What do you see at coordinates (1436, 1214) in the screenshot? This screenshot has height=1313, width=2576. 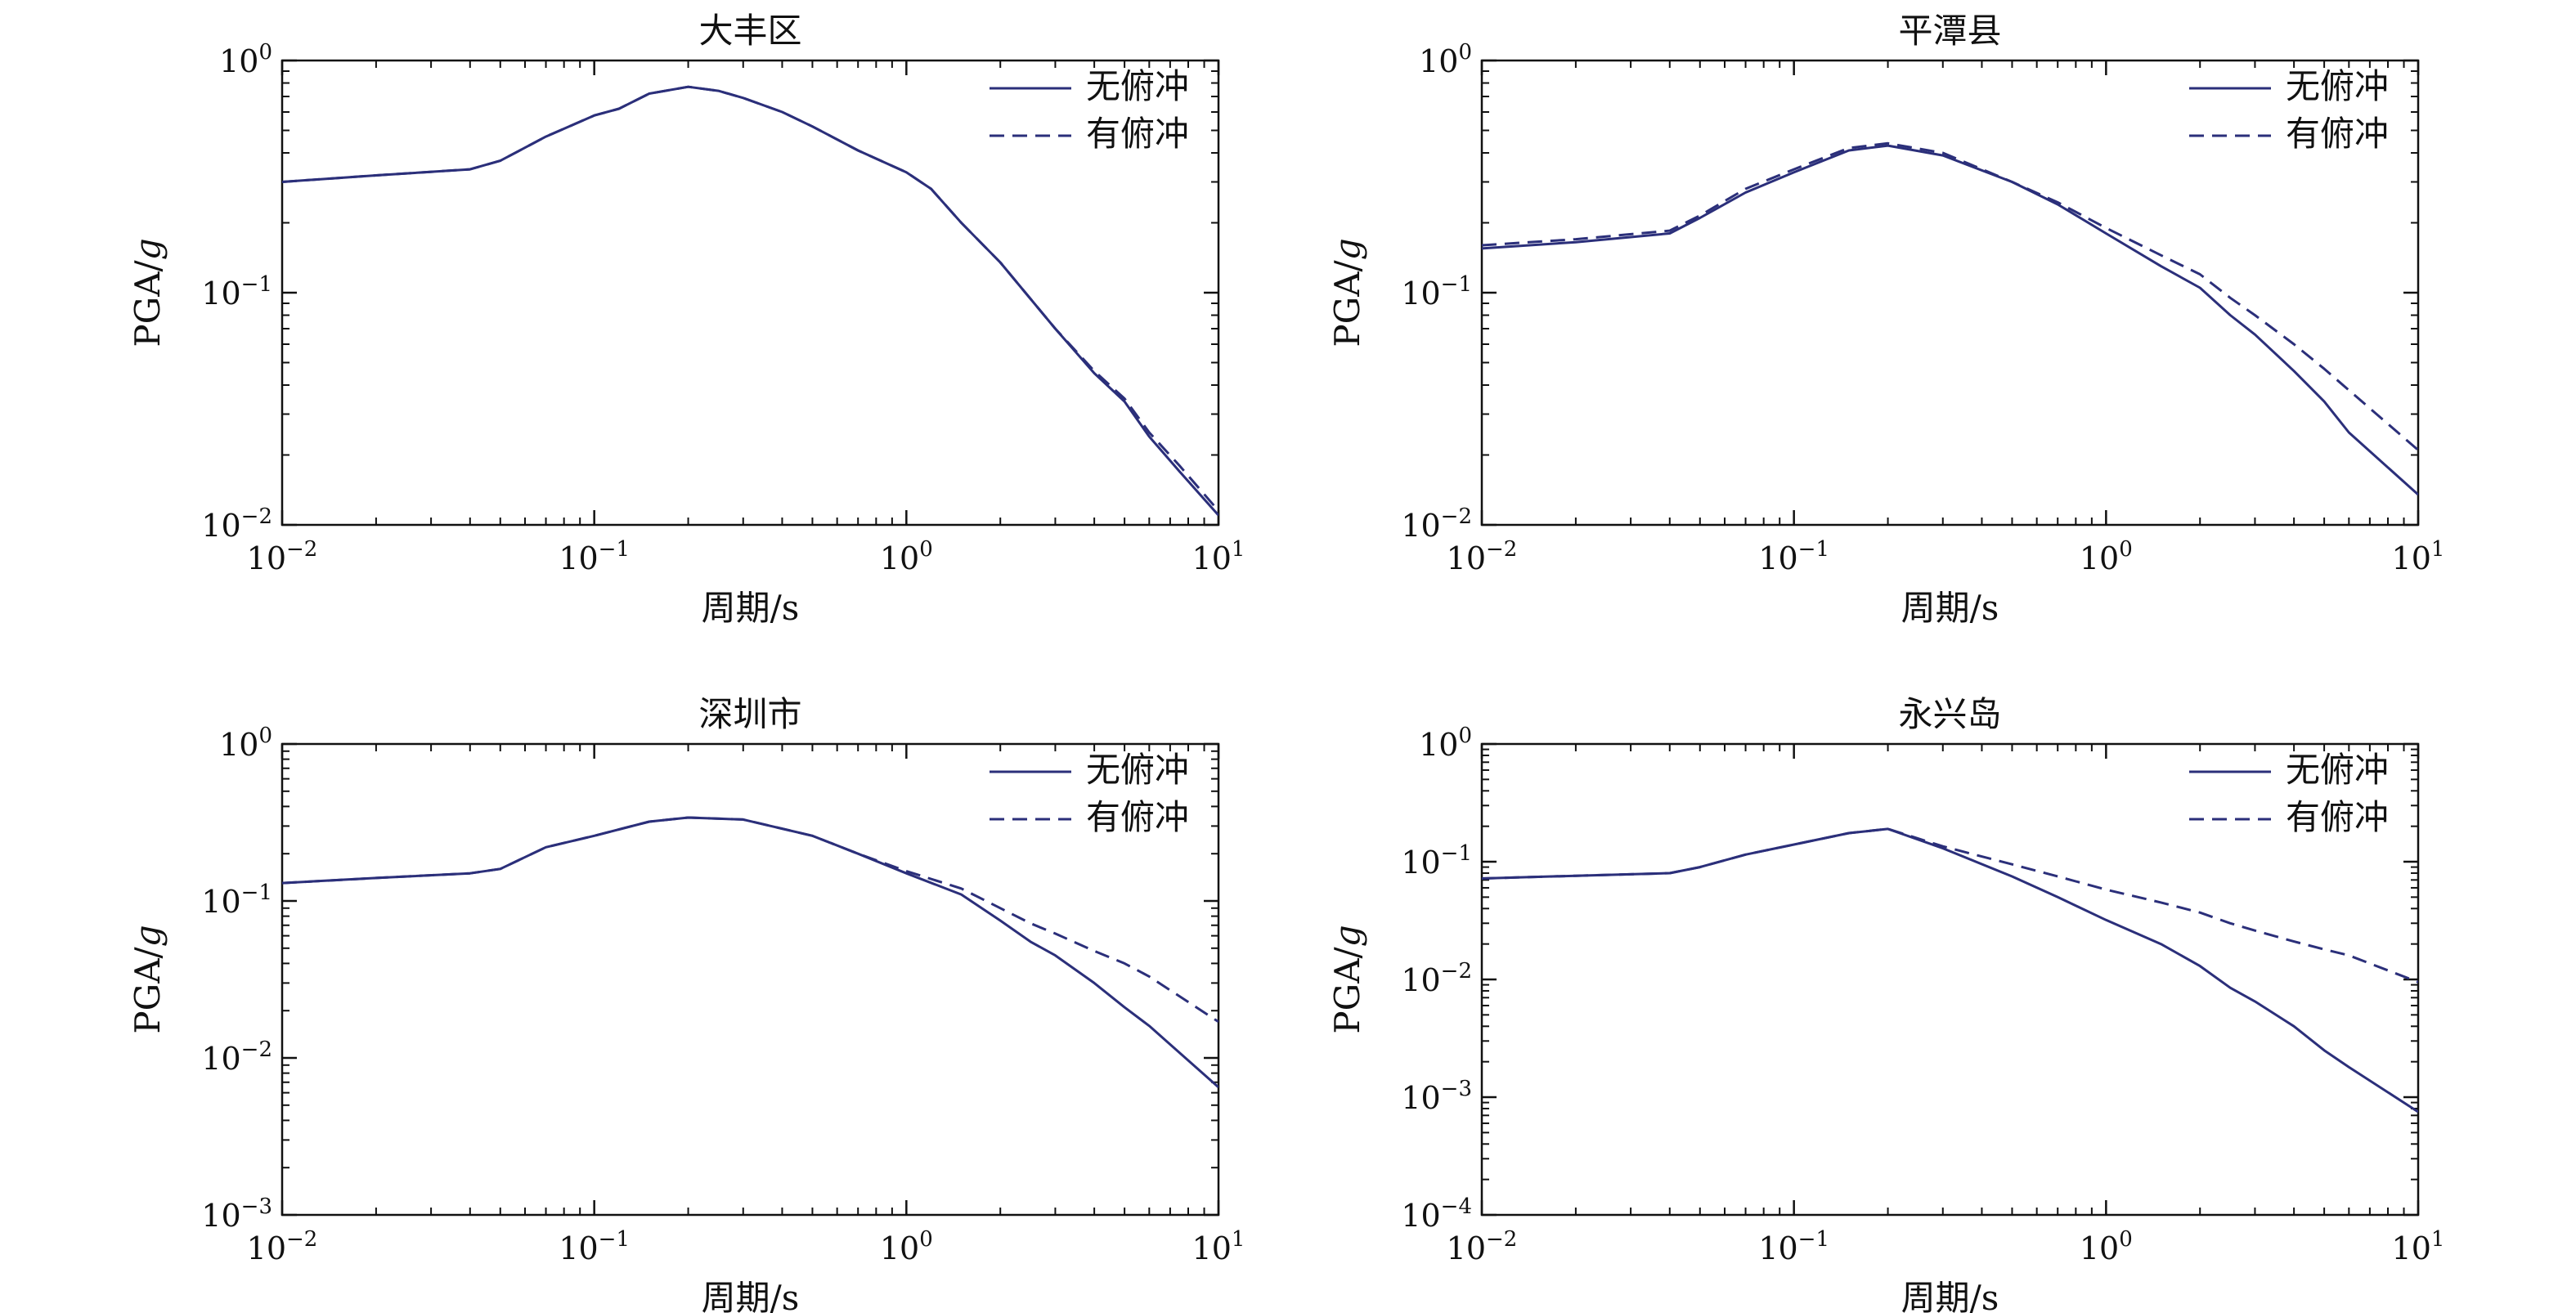 I see `y-tick-label: 10⁻⁴` at bounding box center [1436, 1214].